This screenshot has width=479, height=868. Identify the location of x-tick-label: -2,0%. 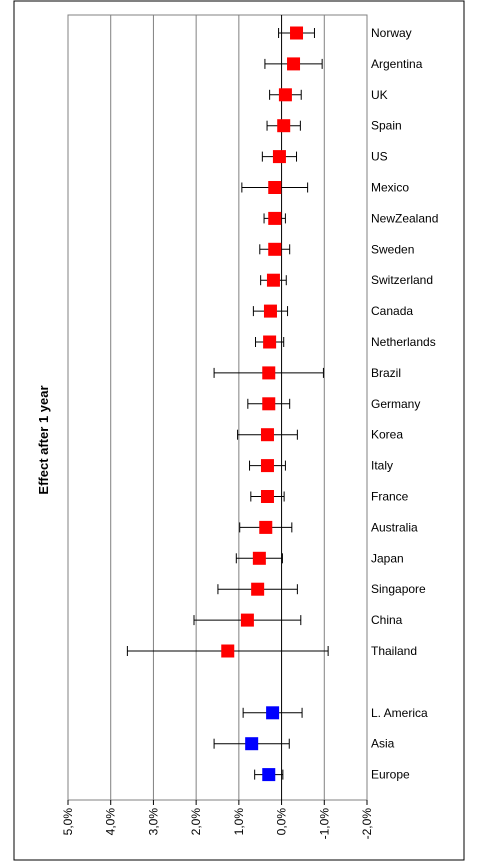
(367, 824).